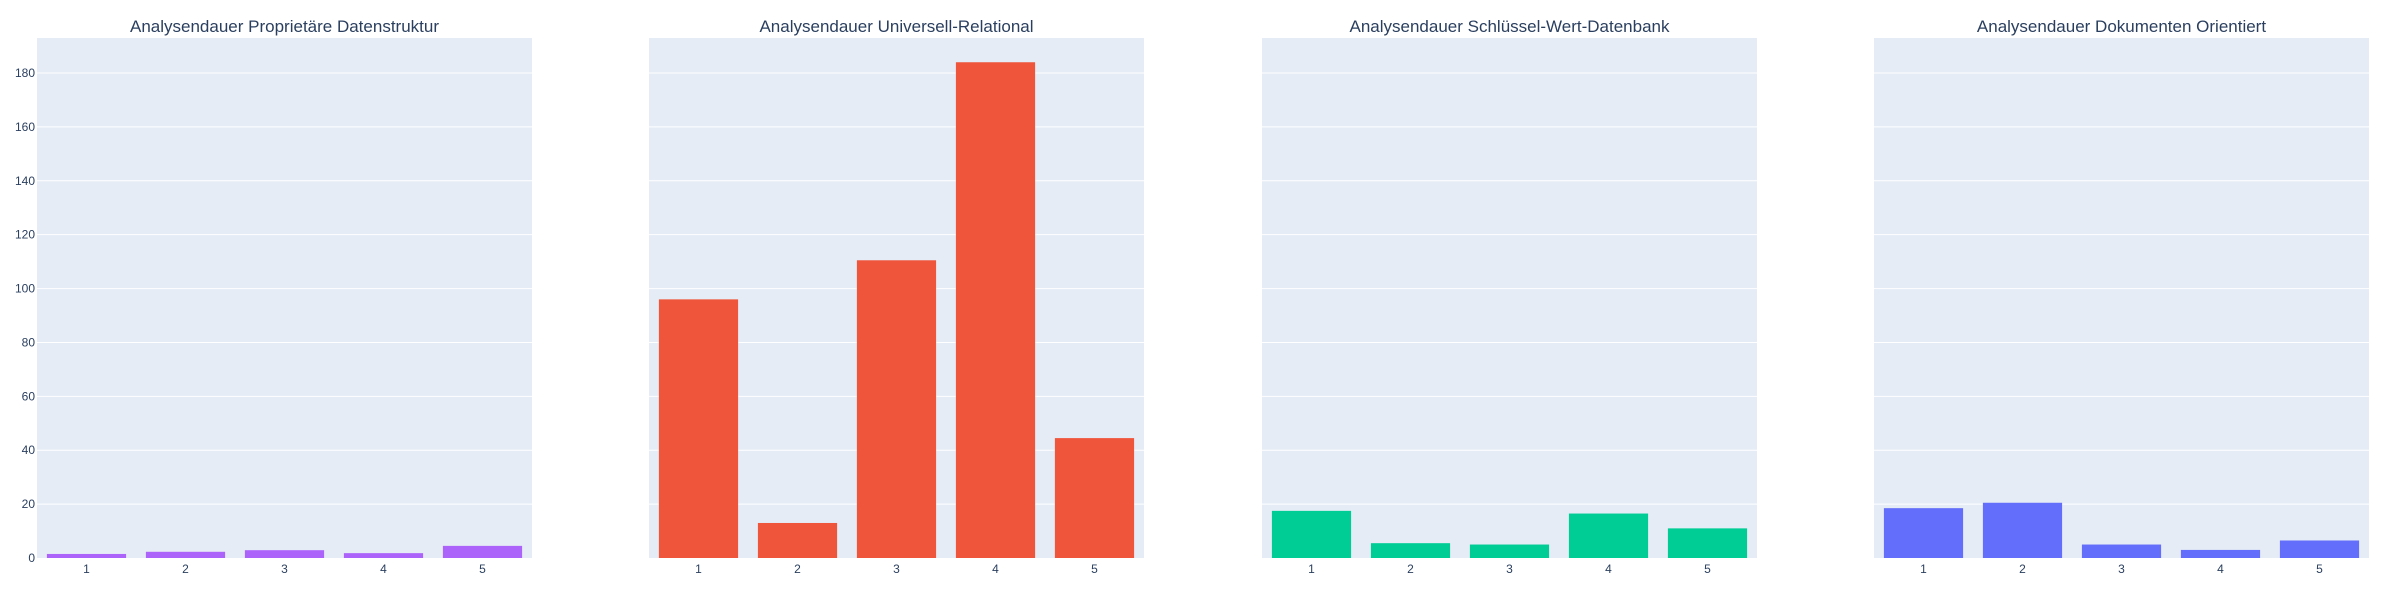 The image size is (2391, 596). Describe the element at coordinates (25, 235) in the screenshot. I see `y-tick-label: 120` at that location.